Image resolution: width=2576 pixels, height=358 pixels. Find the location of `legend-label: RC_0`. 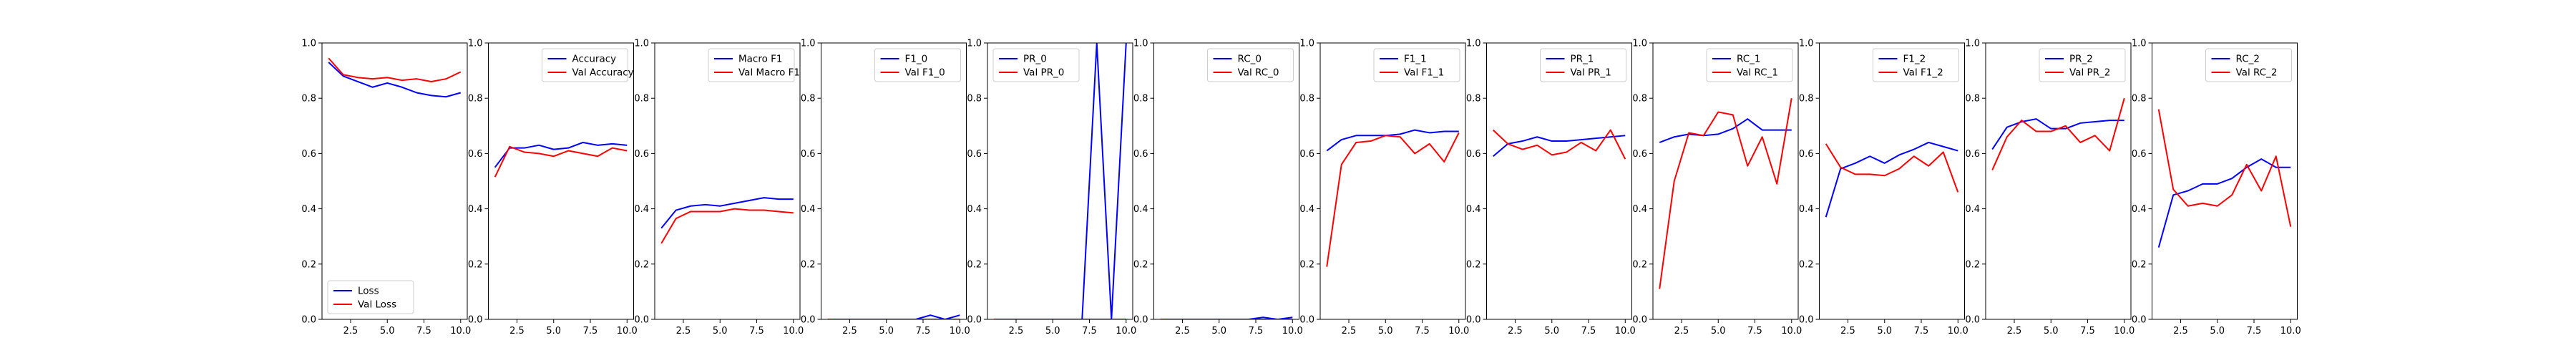

legend-label: RC_0 is located at coordinates (1250, 59).